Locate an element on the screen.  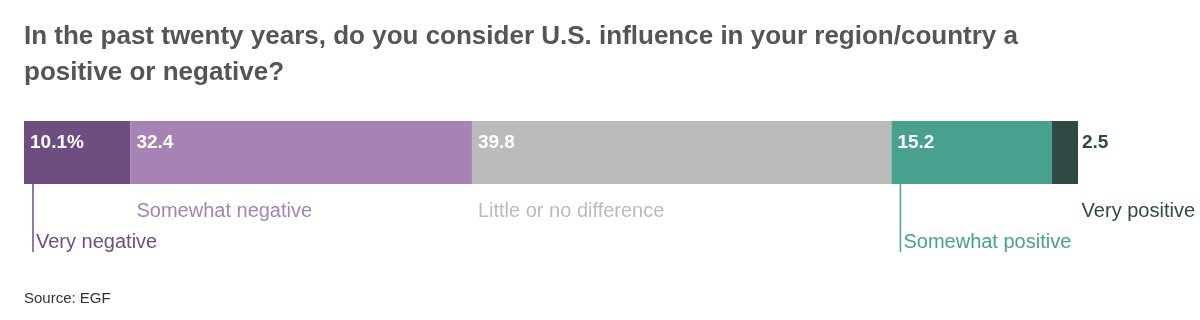
data-label: 39.8 is located at coordinates (496, 141).